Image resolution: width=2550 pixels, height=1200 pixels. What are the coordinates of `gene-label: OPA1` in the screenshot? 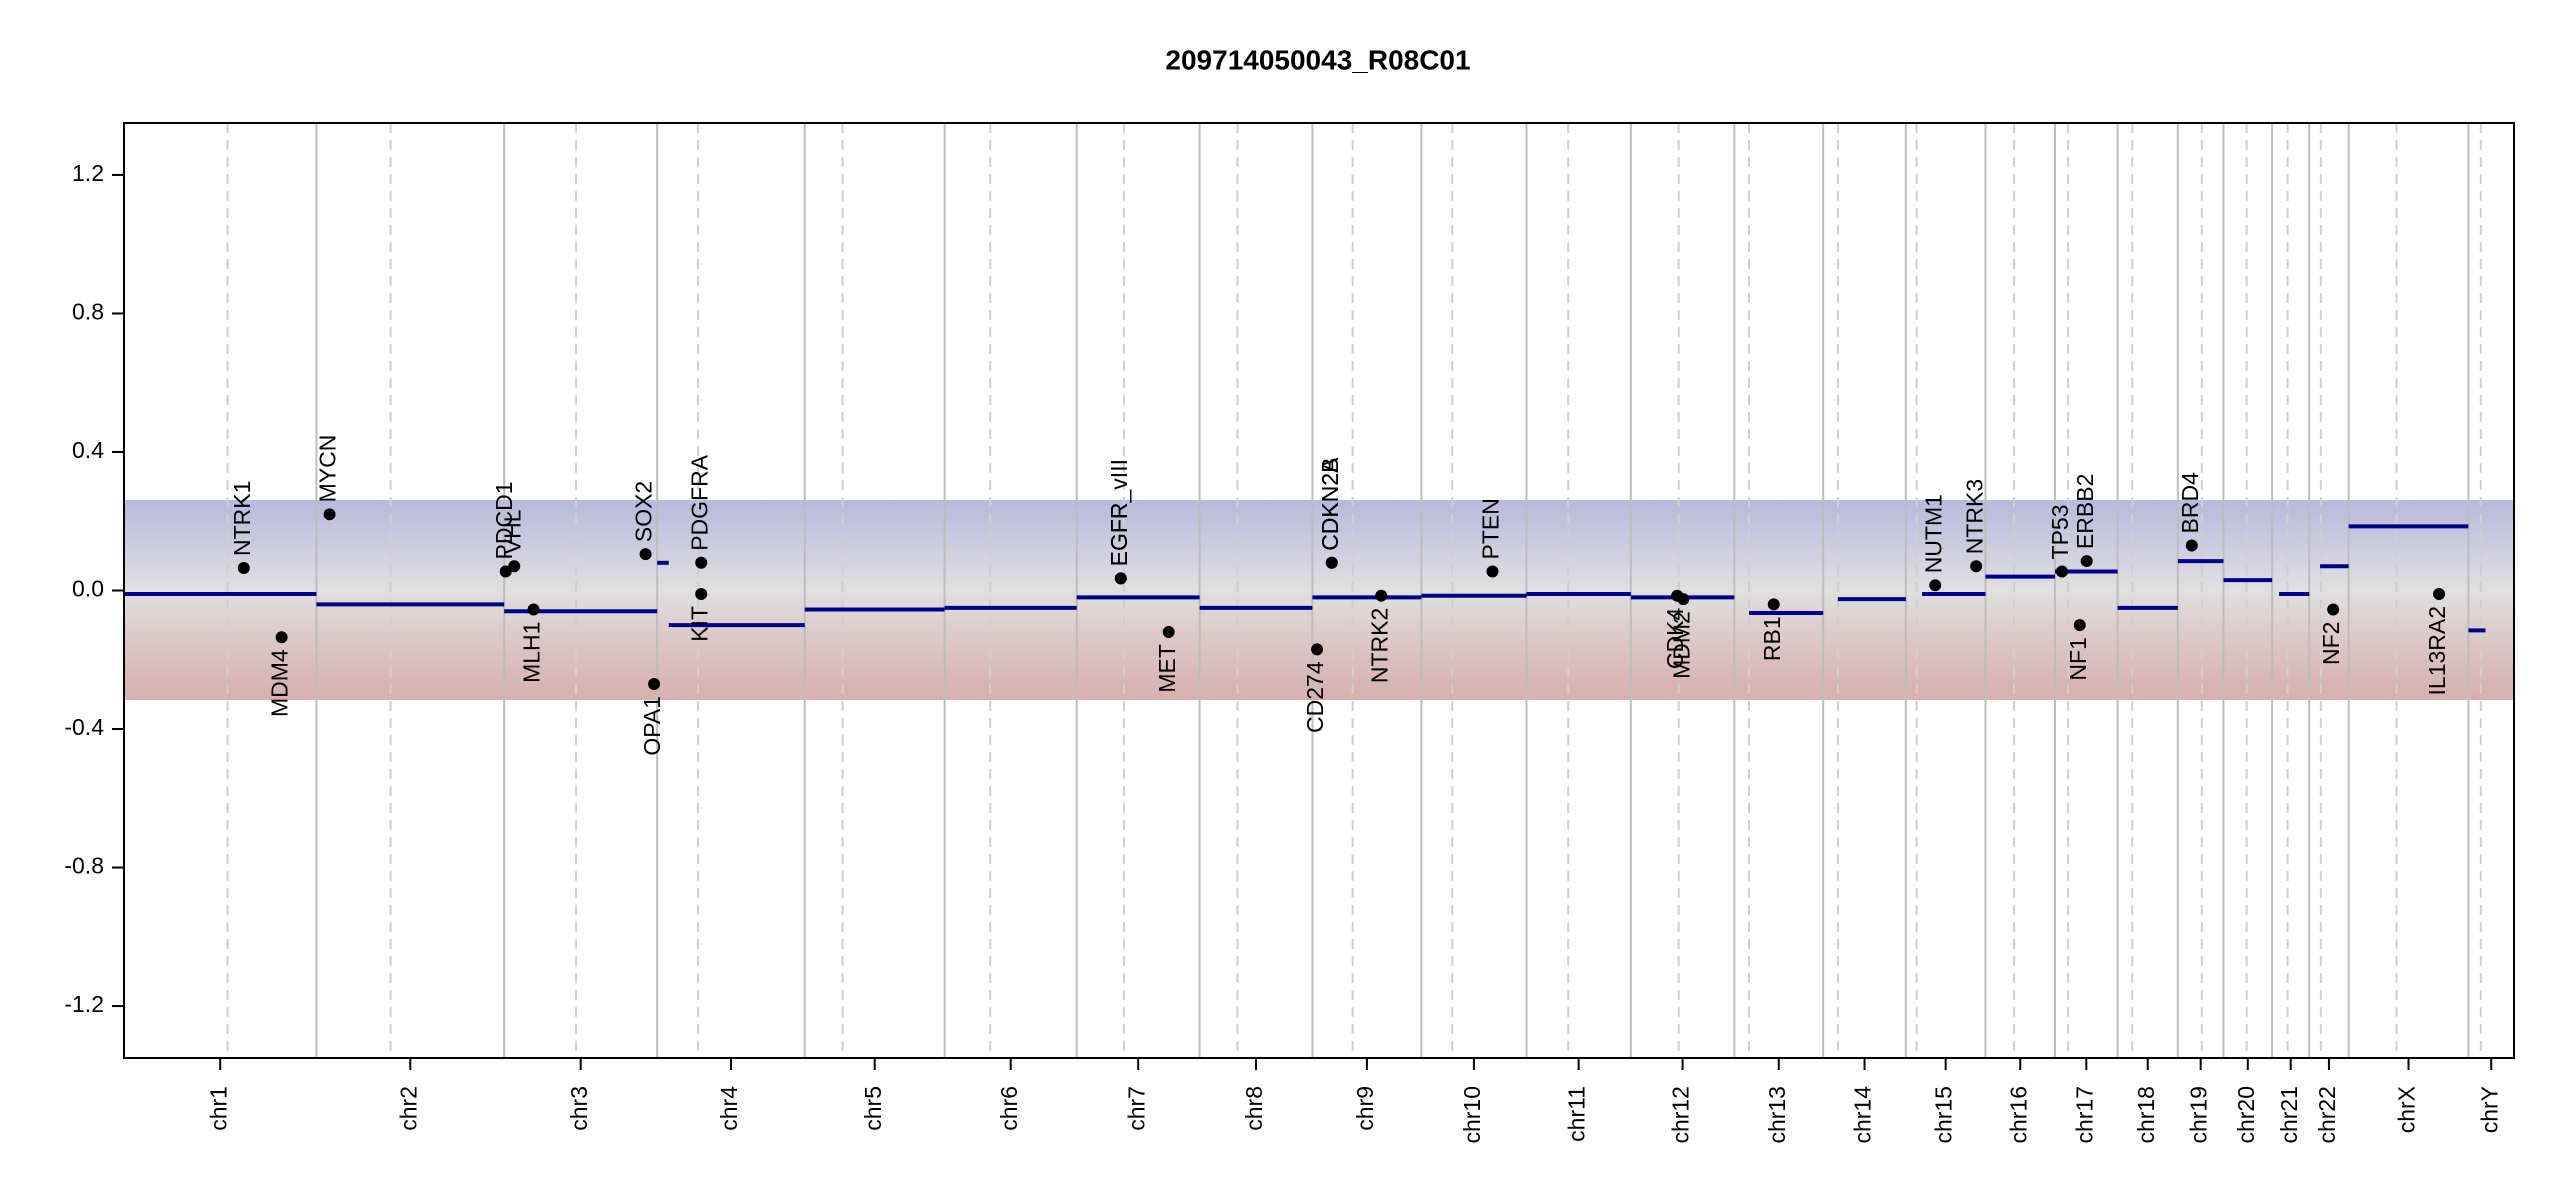 It's located at (652, 726).